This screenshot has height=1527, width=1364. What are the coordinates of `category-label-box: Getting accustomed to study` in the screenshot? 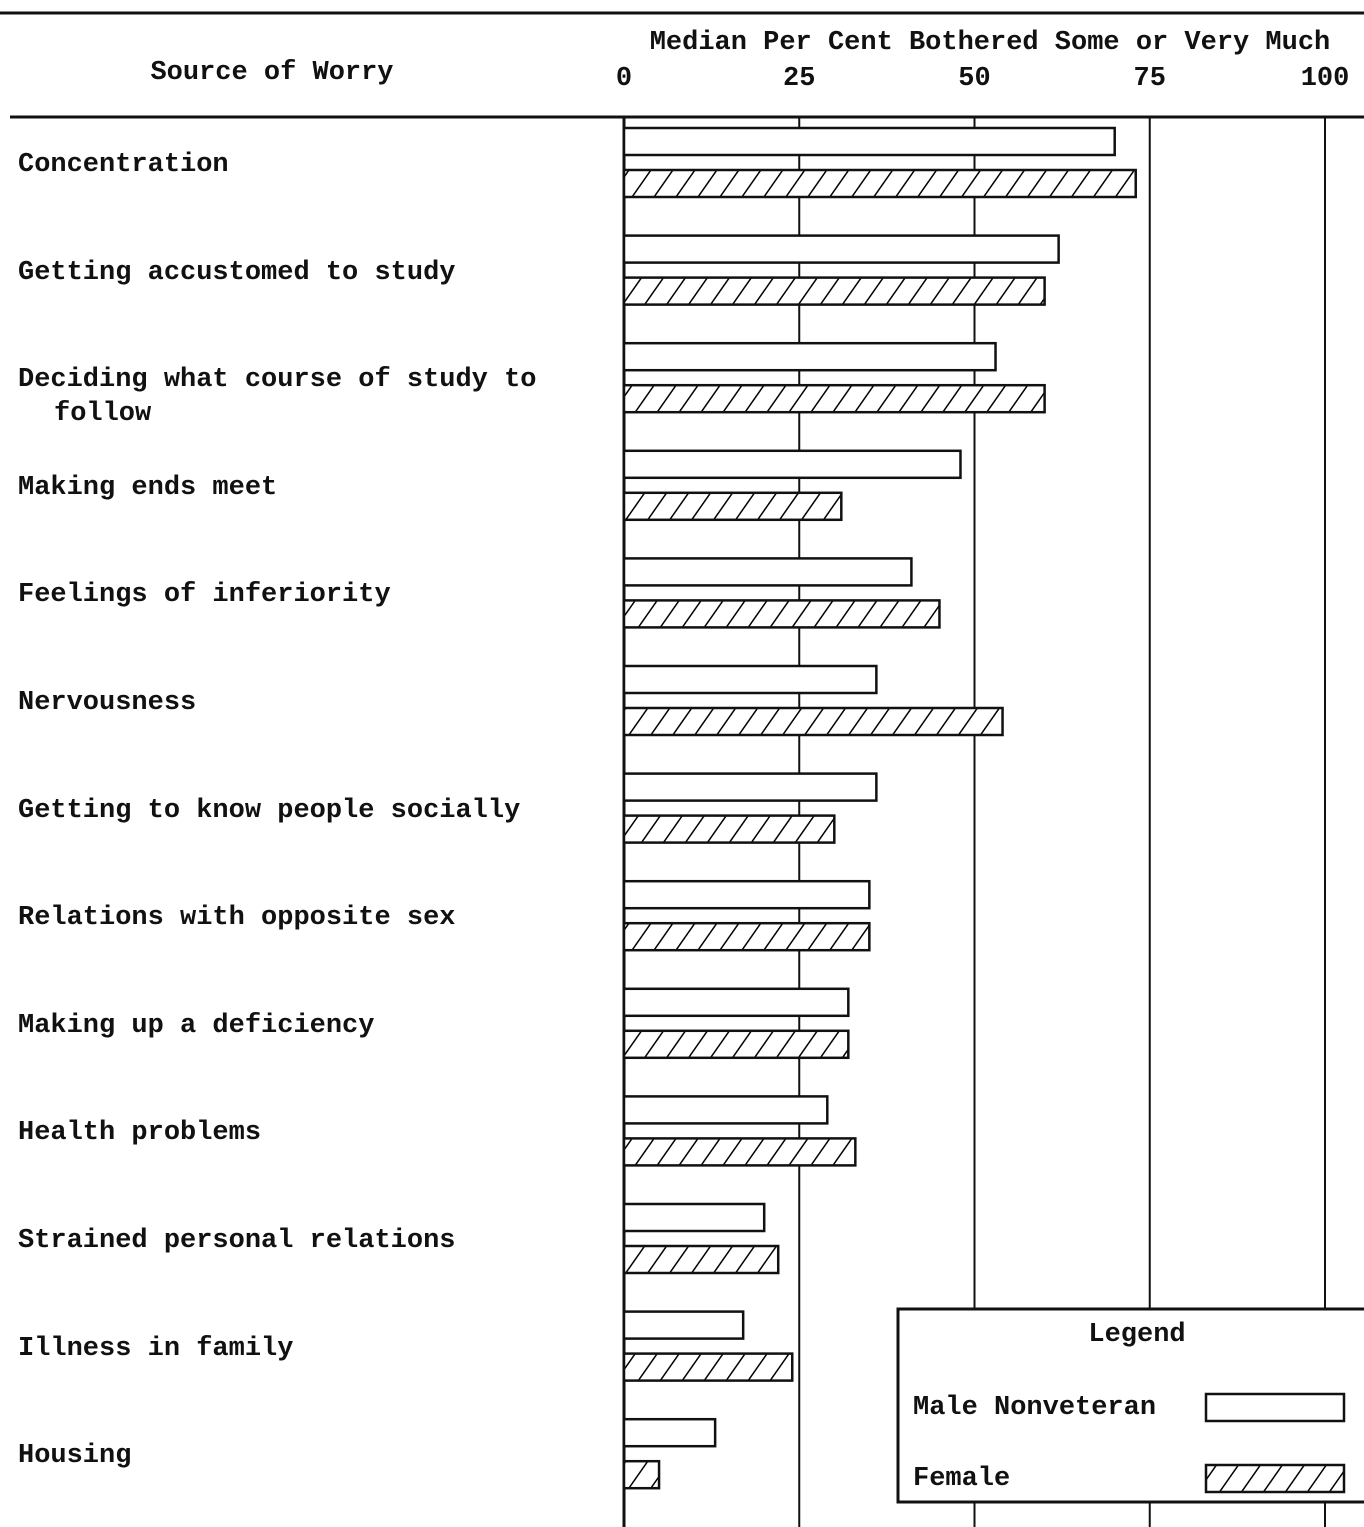 It's located at (237, 272).